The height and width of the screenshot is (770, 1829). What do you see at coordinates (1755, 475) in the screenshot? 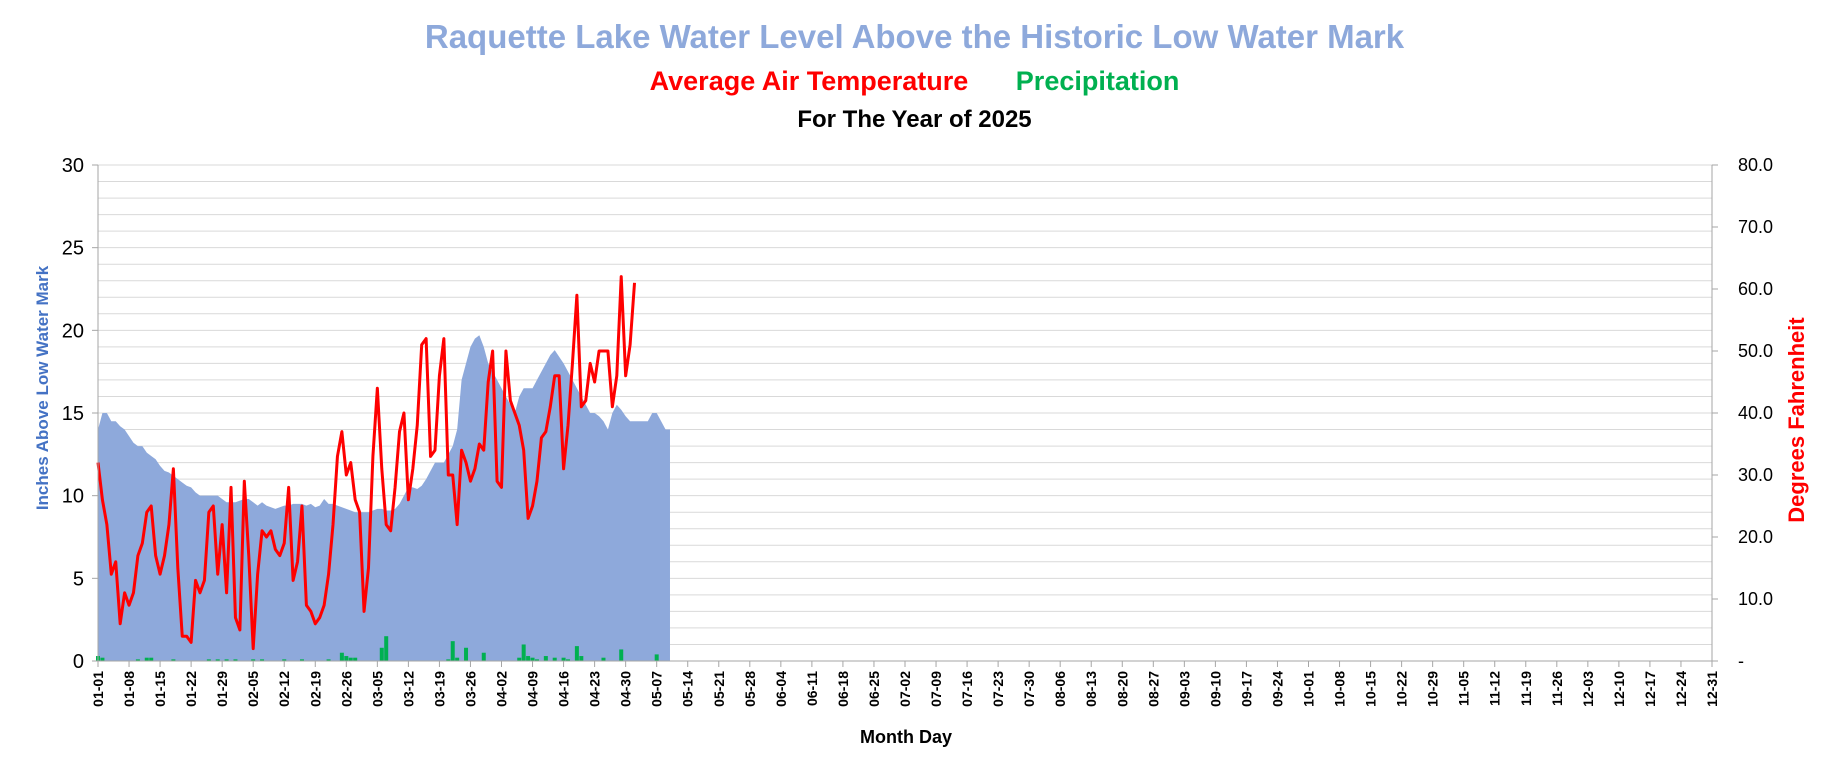
I see `right-tick-label: 30.0` at bounding box center [1755, 475].